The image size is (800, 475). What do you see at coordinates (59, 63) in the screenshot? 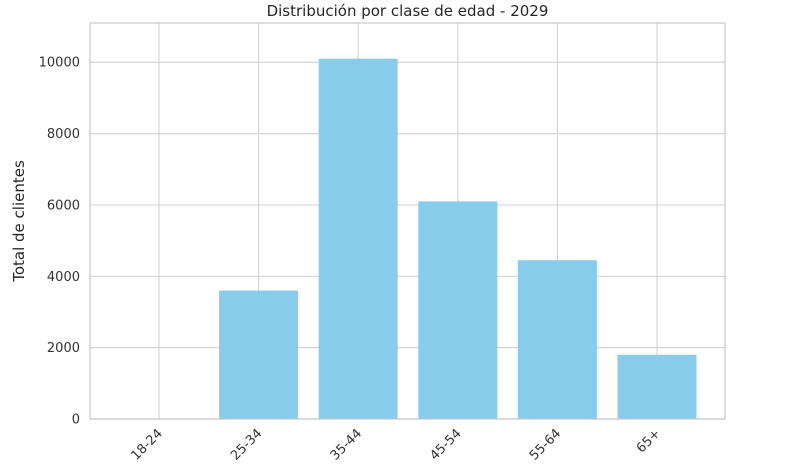
I see `y-tick-label: 10000` at bounding box center [59, 63].